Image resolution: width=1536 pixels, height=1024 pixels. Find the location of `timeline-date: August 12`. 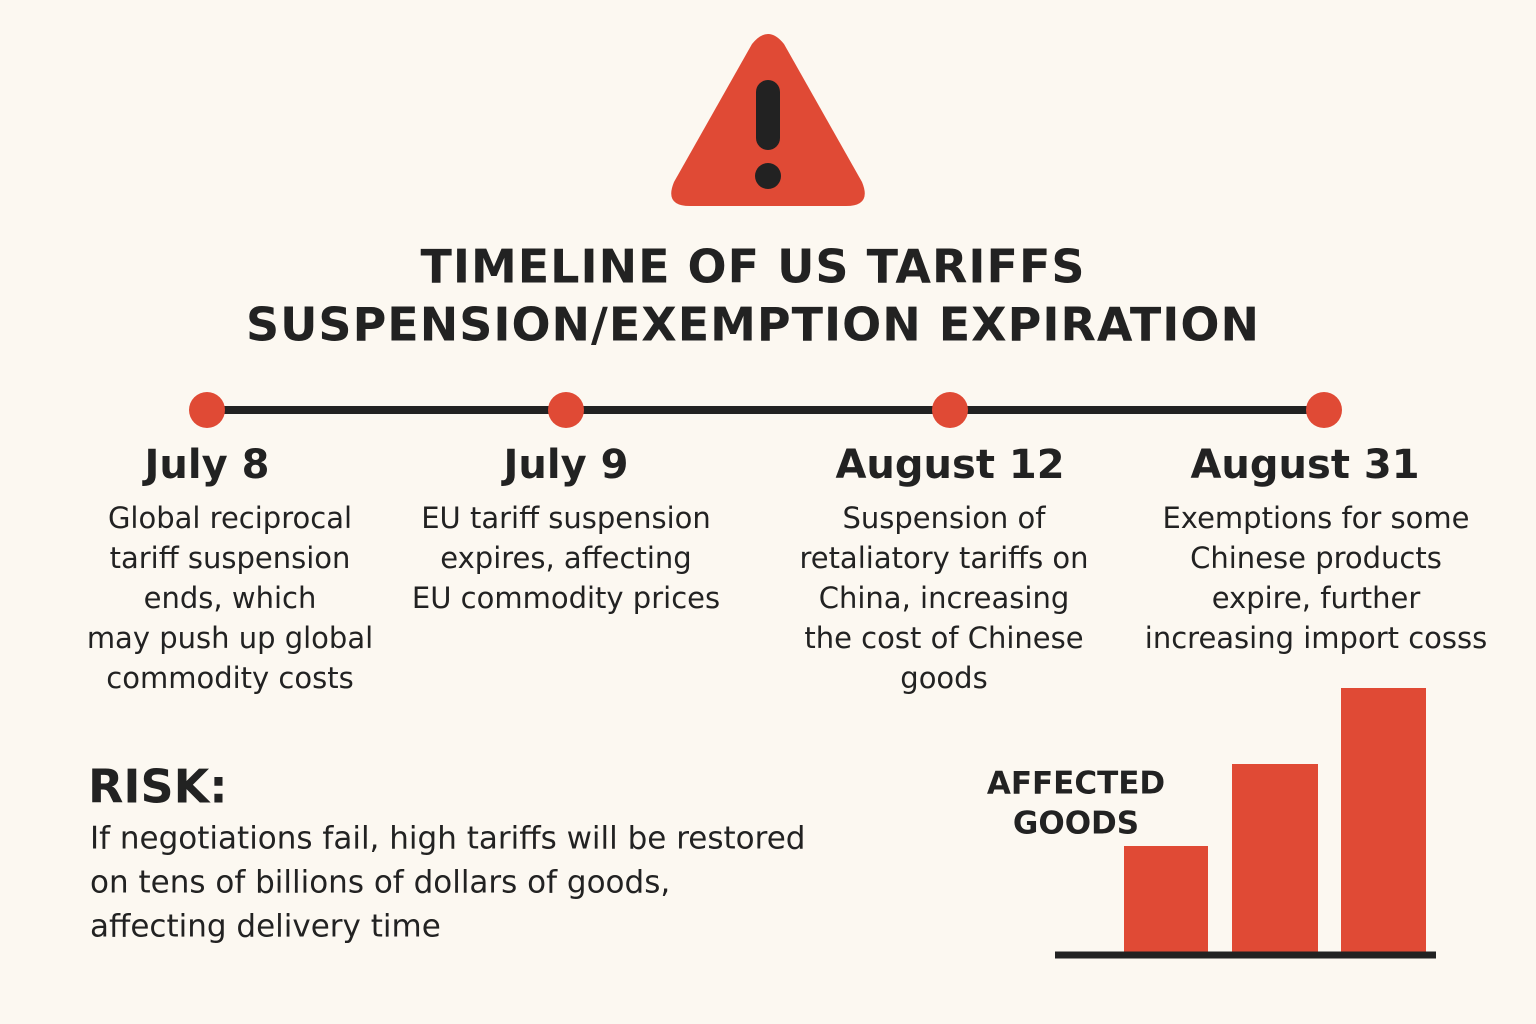

timeline-date: August 12 is located at coordinates (949, 465).